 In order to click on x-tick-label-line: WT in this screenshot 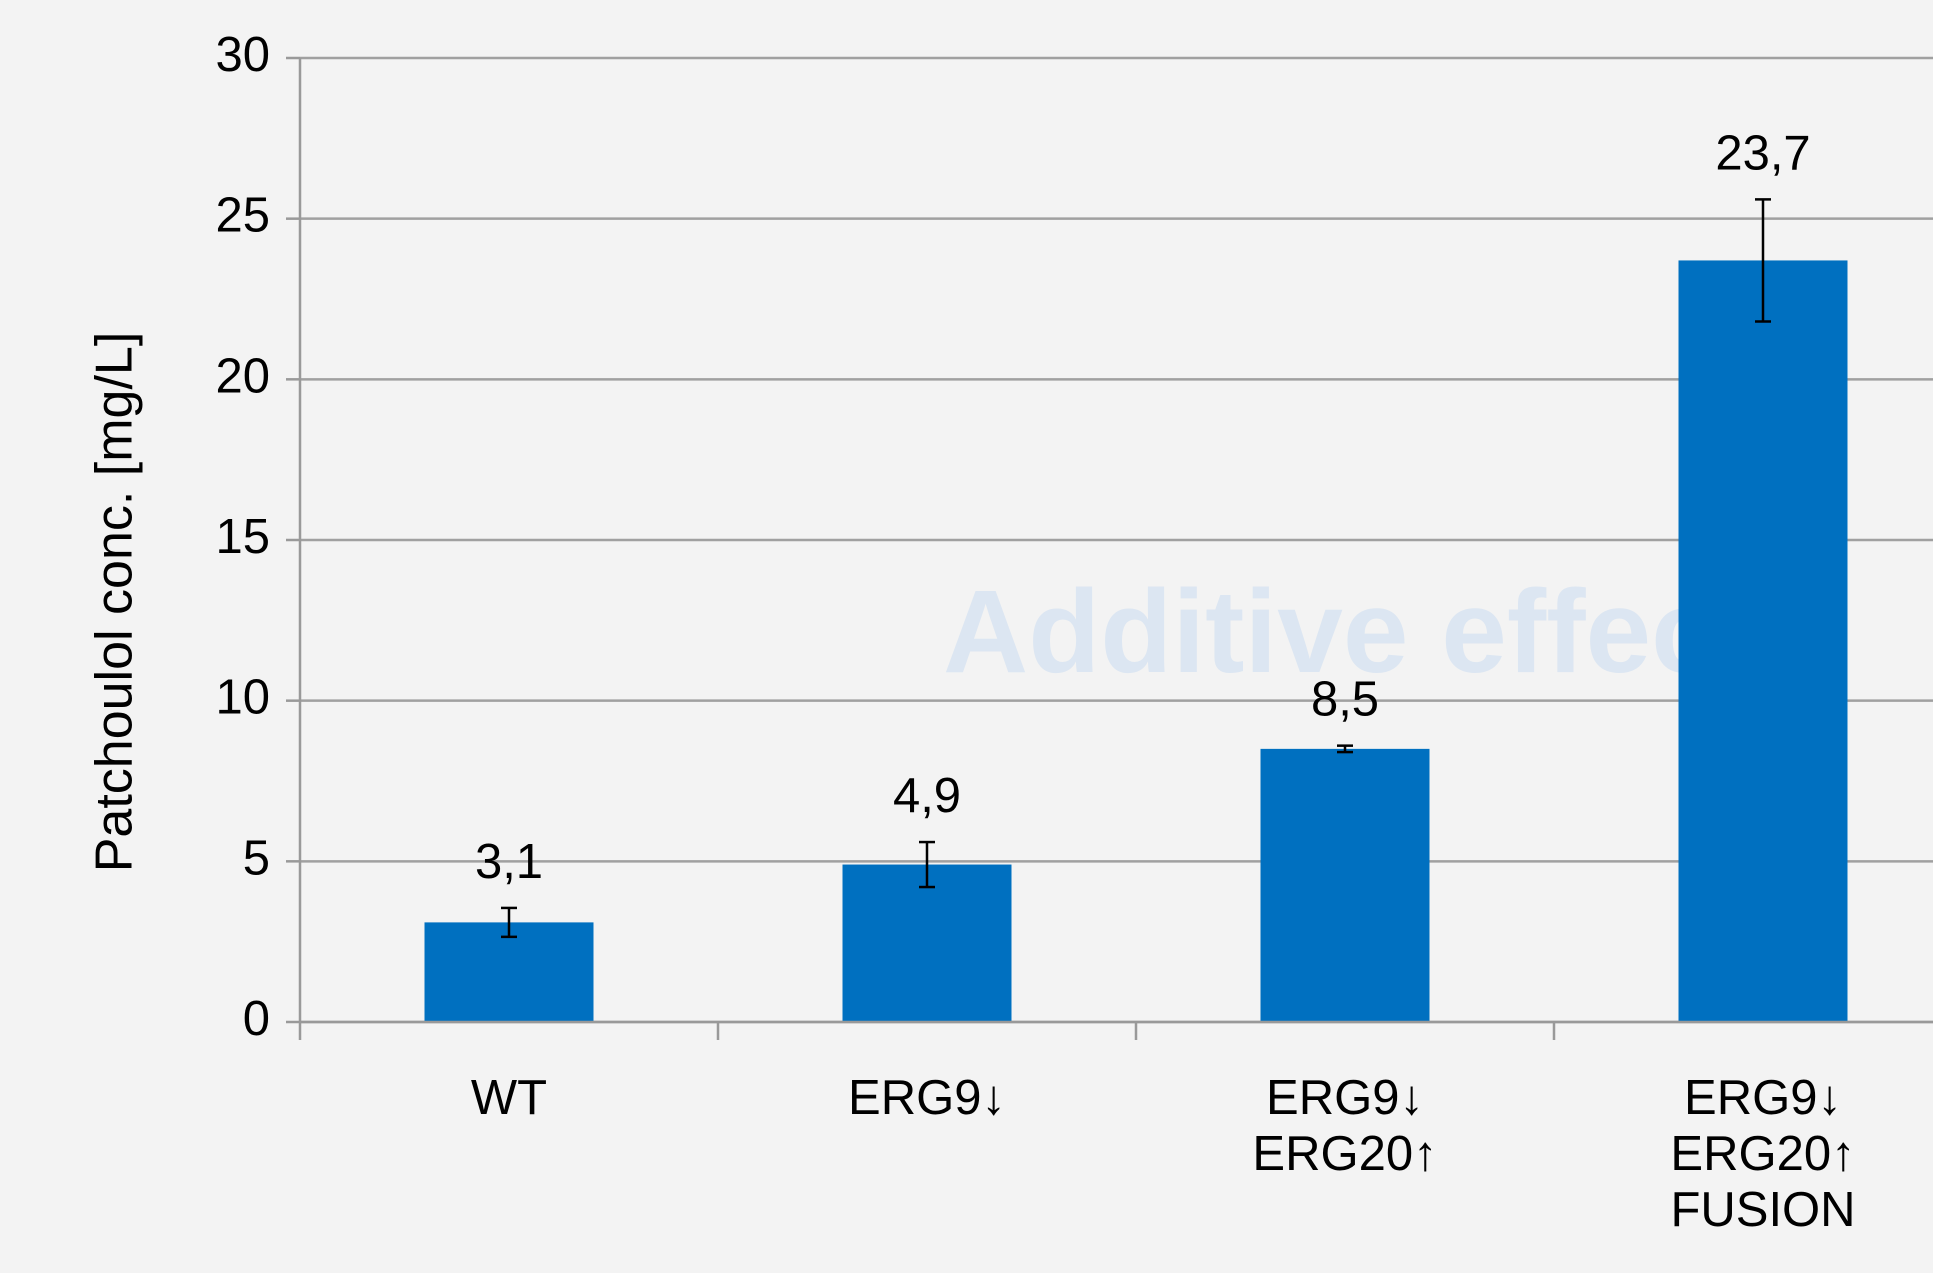, I will do `click(509, 1098)`.